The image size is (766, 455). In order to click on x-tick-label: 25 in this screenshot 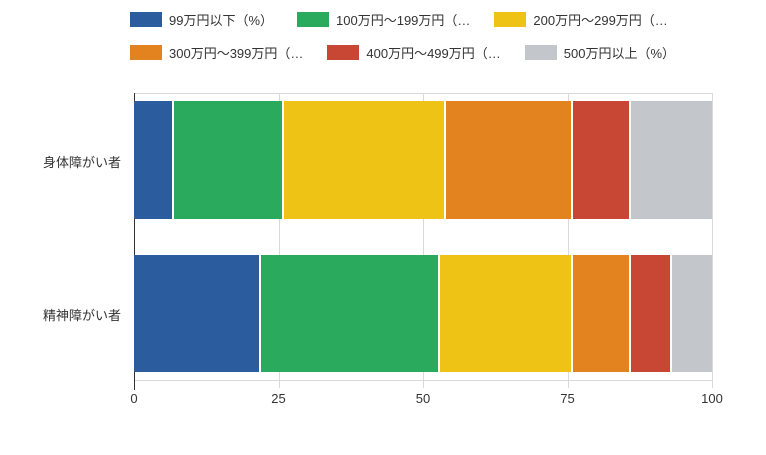, I will do `click(278, 398)`.